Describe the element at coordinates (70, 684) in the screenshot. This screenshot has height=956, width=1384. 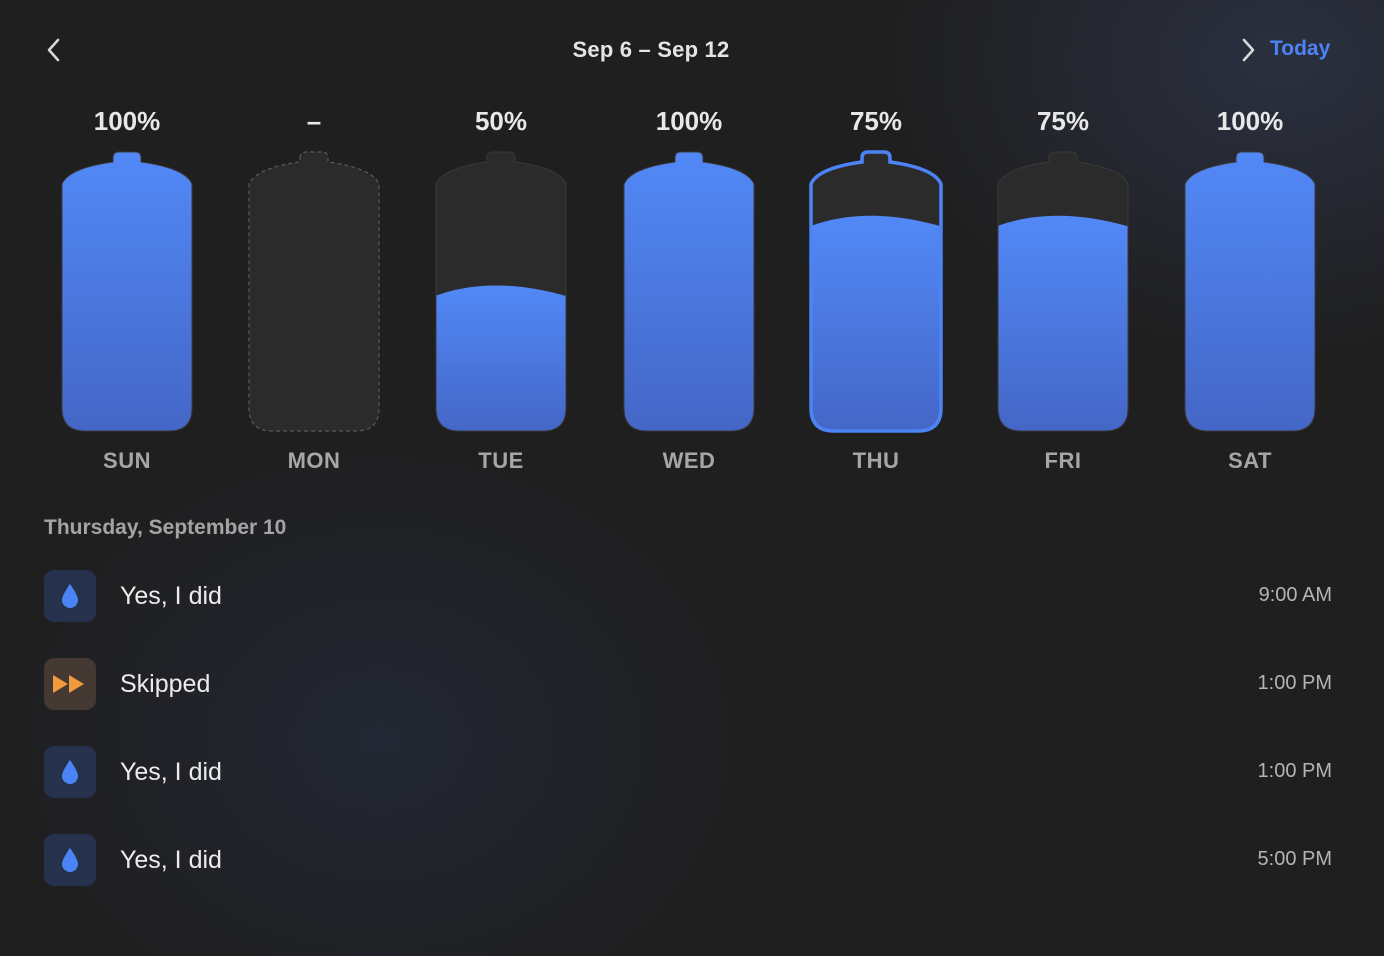
I see `fast-forward-icon` at that location.